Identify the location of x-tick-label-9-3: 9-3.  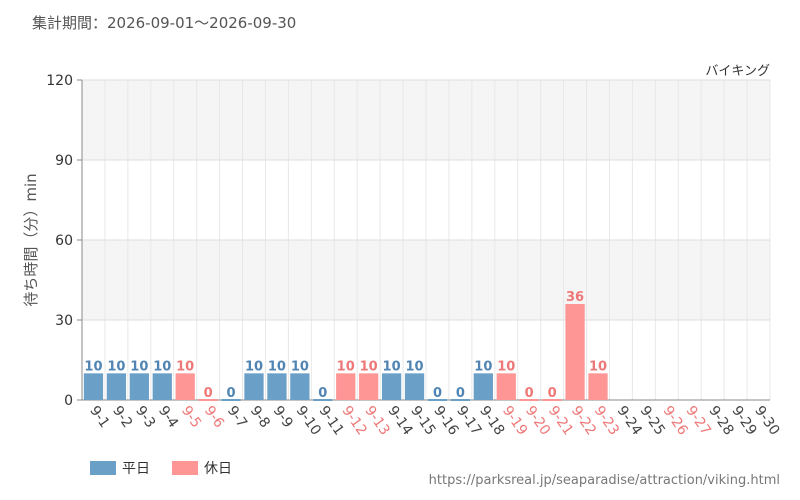
(145, 417).